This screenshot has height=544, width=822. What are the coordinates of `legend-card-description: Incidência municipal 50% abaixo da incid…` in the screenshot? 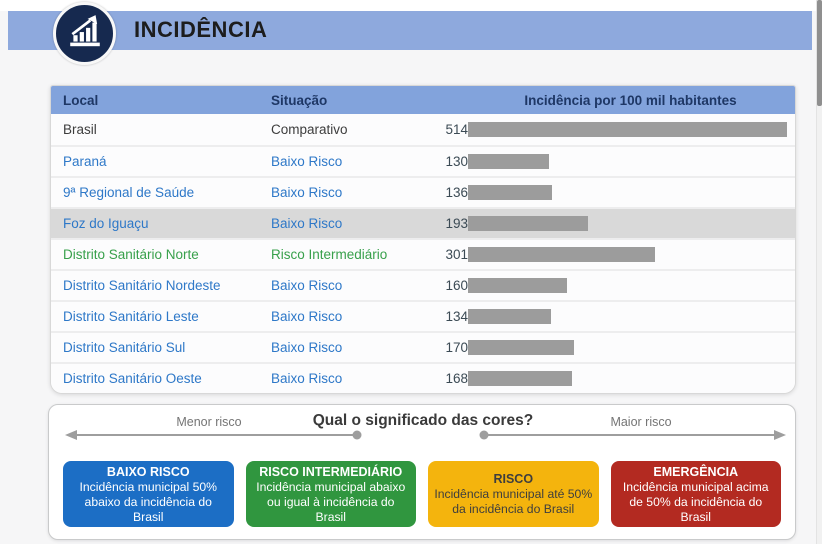 It's located at (148, 501).